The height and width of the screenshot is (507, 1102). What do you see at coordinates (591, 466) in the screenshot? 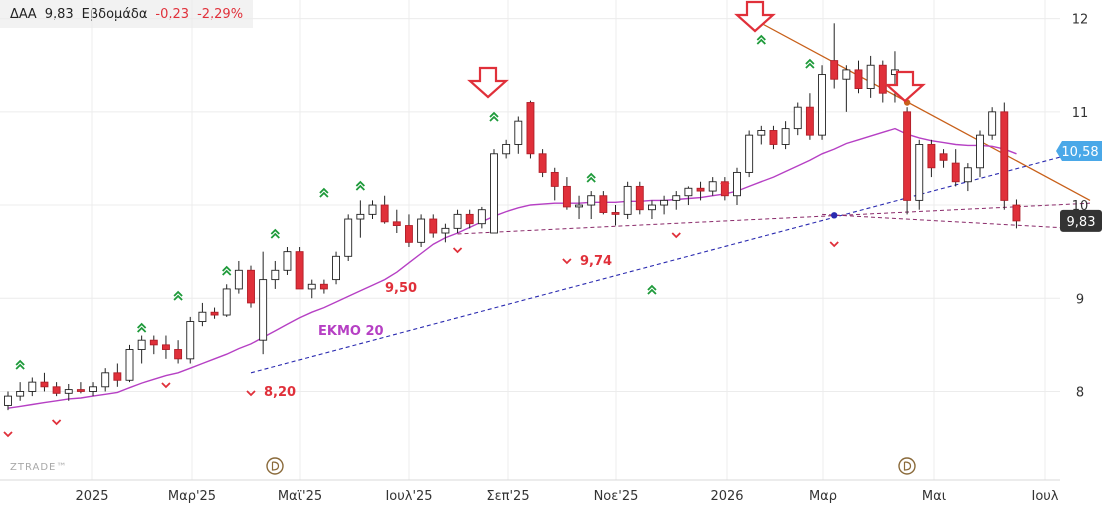
I see `dividend-events` at bounding box center [591, 466].